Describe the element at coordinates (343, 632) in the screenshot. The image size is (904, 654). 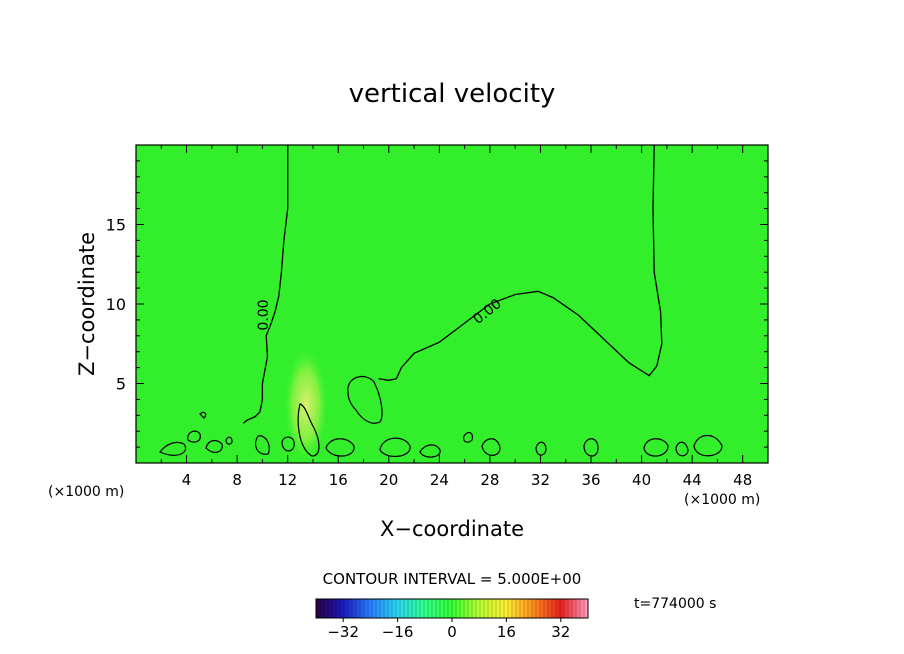
I see `colorbar-tick-label: −32` at that location.